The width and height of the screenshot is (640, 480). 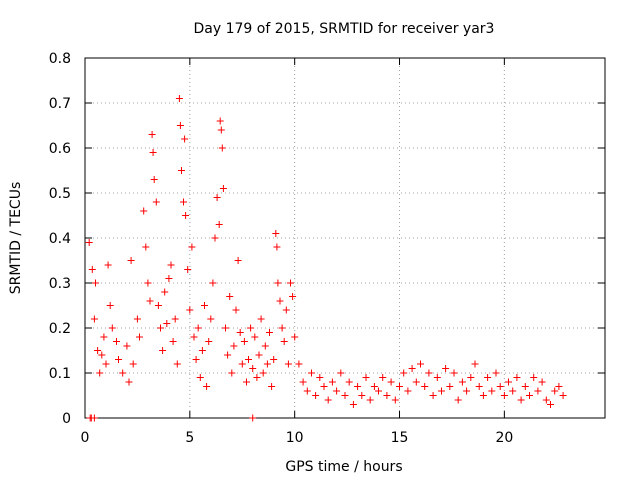 What do you see at coordinates (504, 438) in the screenshot?
I see `x-tick-label: 20` at bounding box center [504, 438].